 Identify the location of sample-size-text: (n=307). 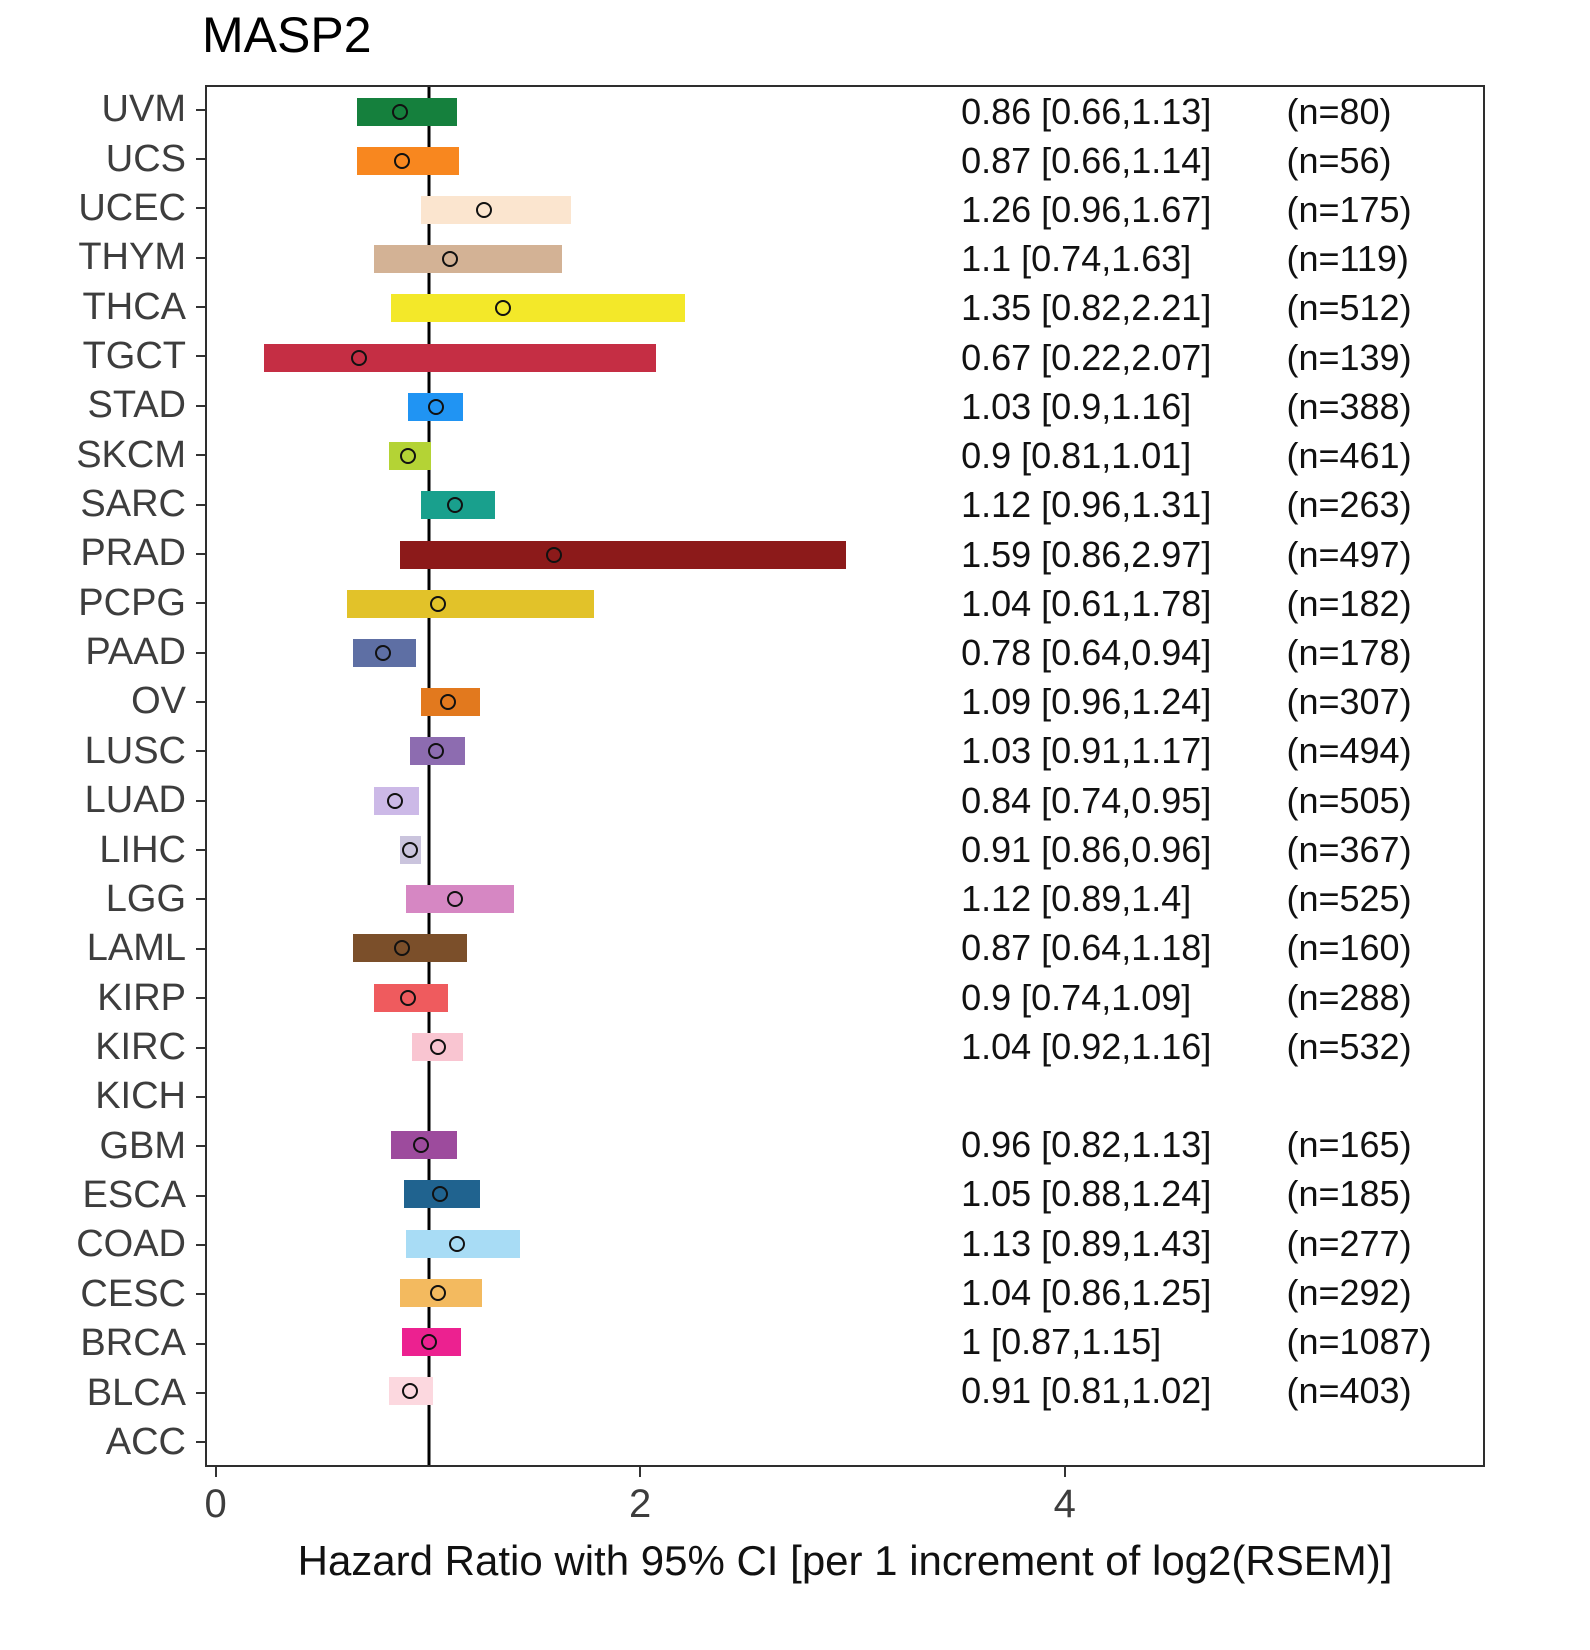
(1349, 702).